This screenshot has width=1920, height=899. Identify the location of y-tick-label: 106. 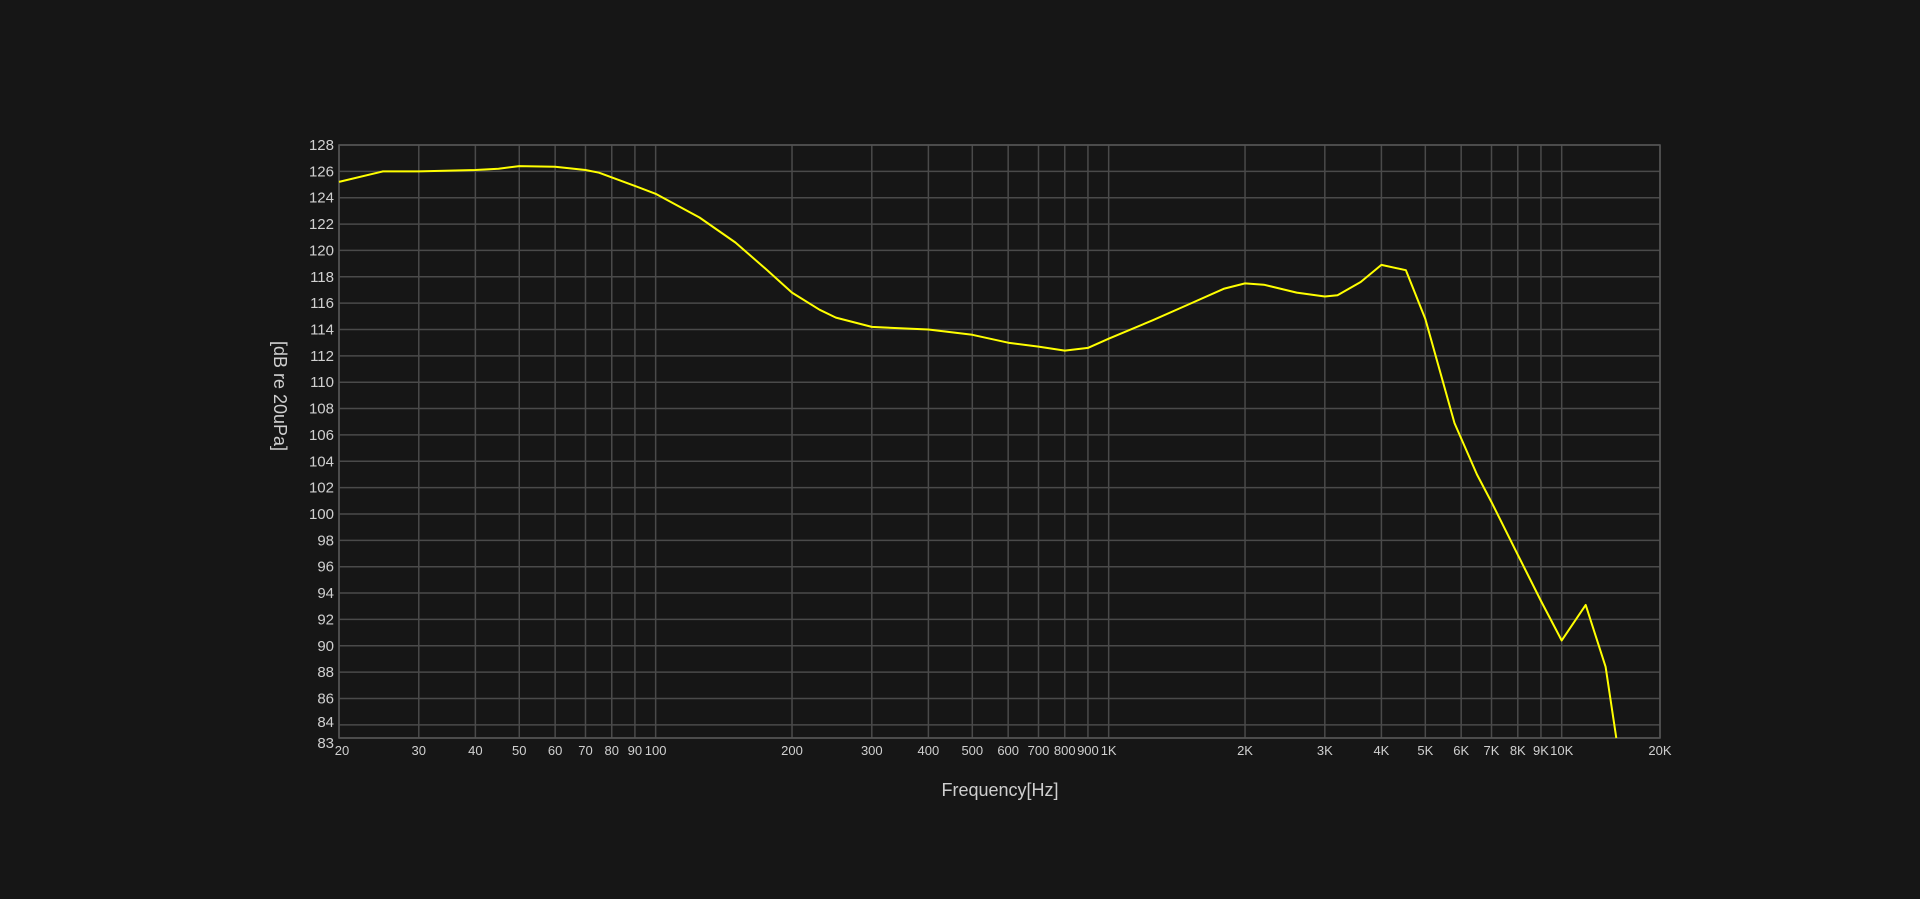
(321, 435).